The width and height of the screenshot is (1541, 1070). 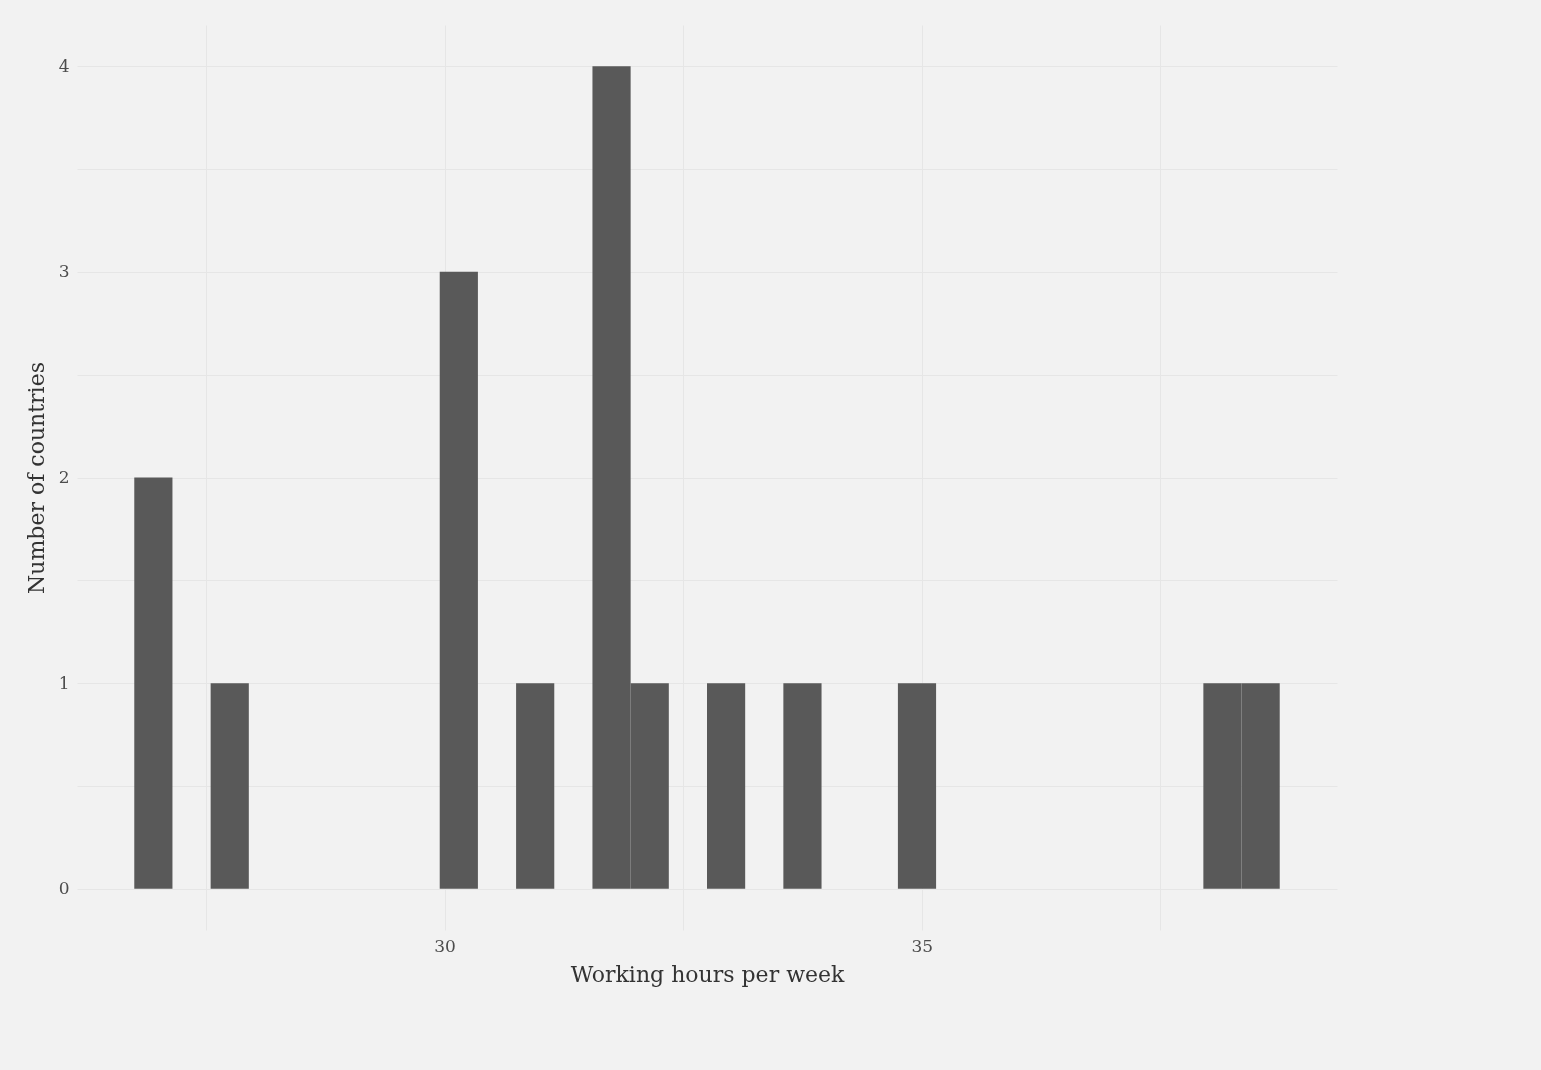 What do you see at coordinates (64, 682) in the screenshot?
I see `y-tick-label: 1` at bounding box center [64, 682].